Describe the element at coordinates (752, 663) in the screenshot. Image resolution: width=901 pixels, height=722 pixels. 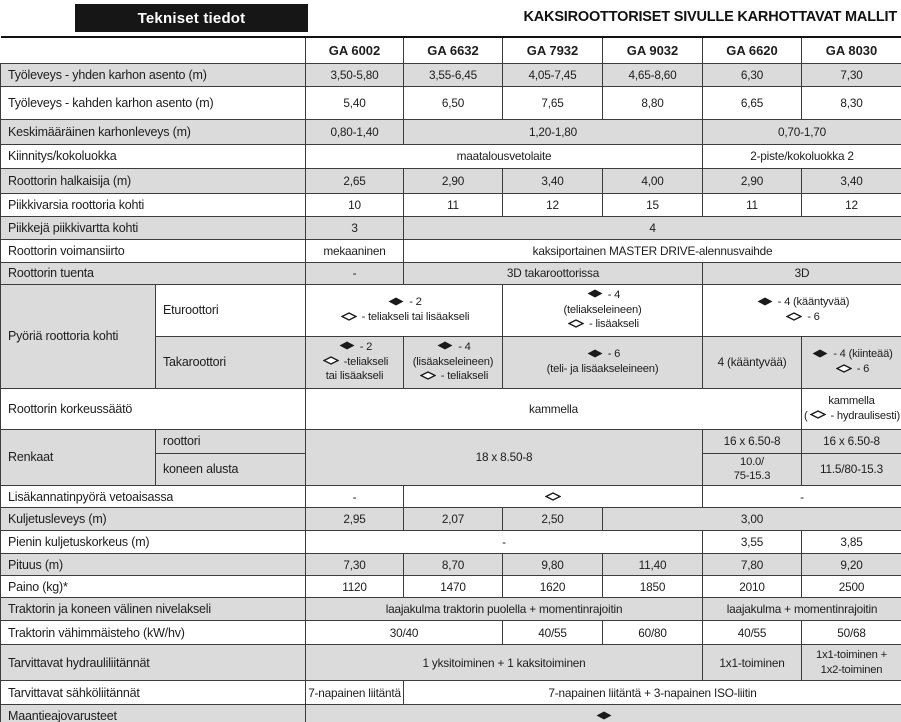
I see `spec-value-cell: 1x1-toiminen` at that location.